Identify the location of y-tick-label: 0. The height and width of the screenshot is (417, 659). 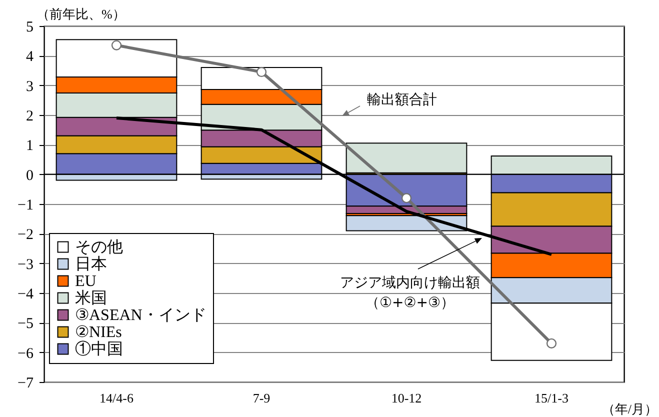
(30, 176).